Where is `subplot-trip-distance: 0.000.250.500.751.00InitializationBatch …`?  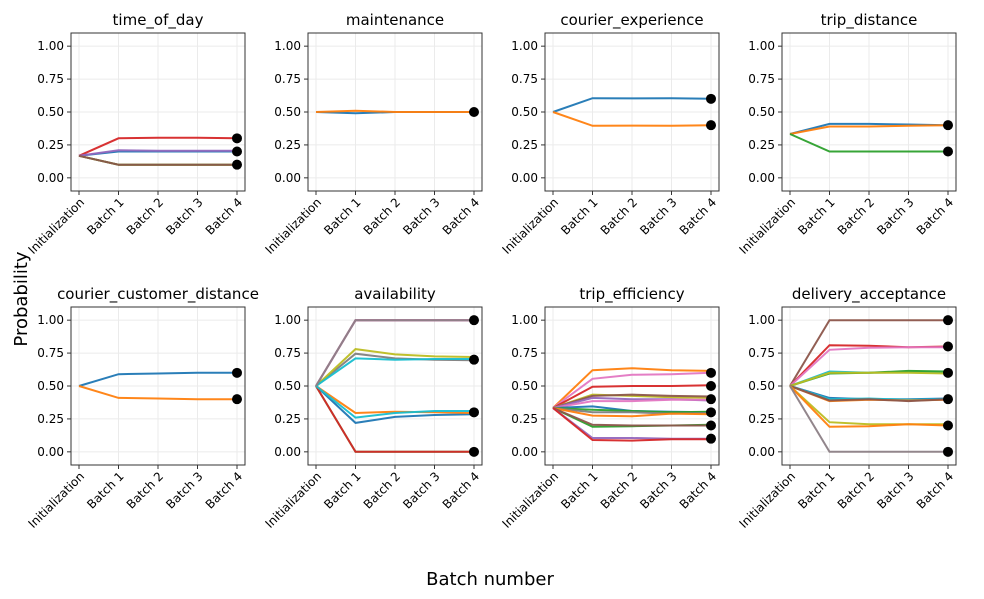 subplot-trip-distance: 0.000.250.500.751.00InitializationBatch … is located at coordinates (846, 134).